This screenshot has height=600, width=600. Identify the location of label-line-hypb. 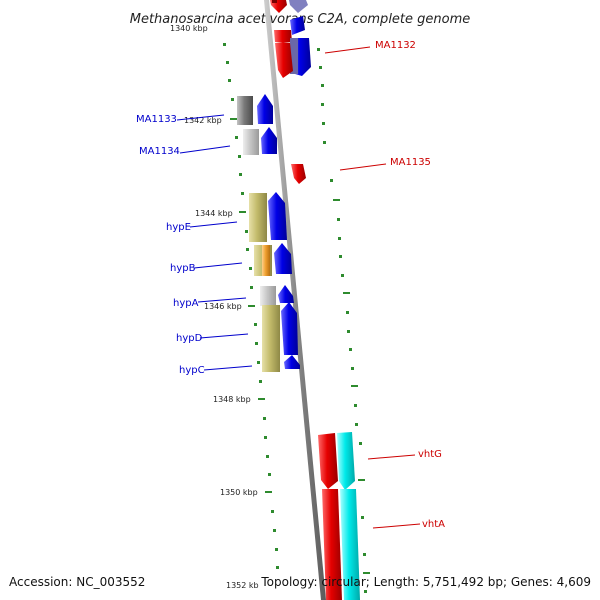
(218, 265).